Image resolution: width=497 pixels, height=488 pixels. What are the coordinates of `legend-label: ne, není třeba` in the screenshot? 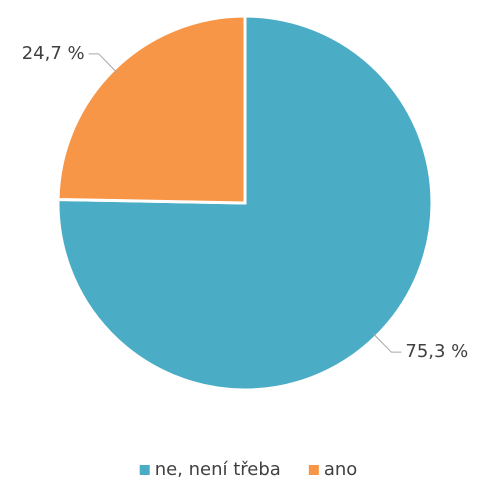 It's located at (218, 469).